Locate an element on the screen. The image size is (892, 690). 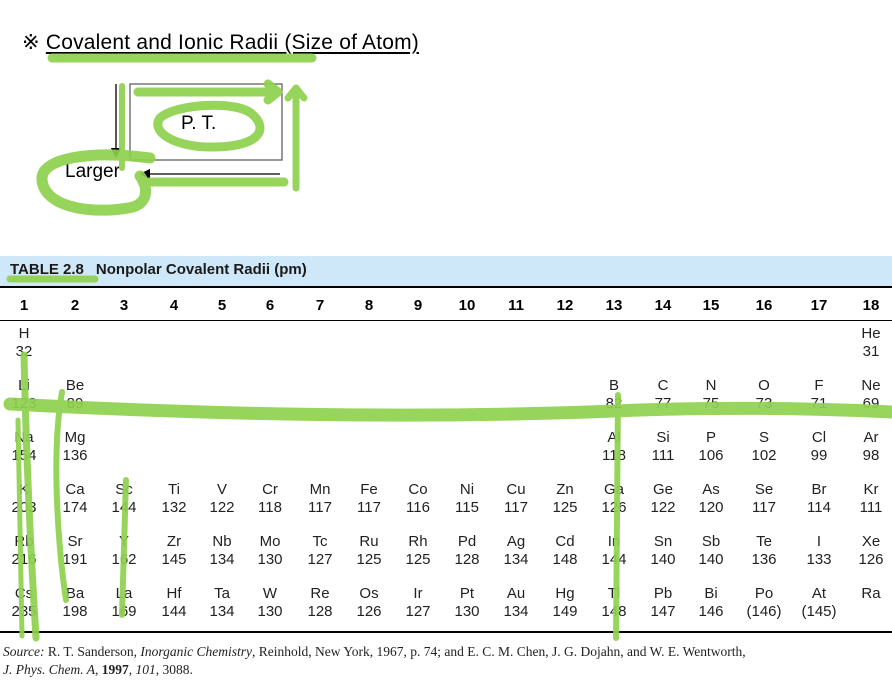
element-cell: Cr 118 is located at coordinates (270, 499).